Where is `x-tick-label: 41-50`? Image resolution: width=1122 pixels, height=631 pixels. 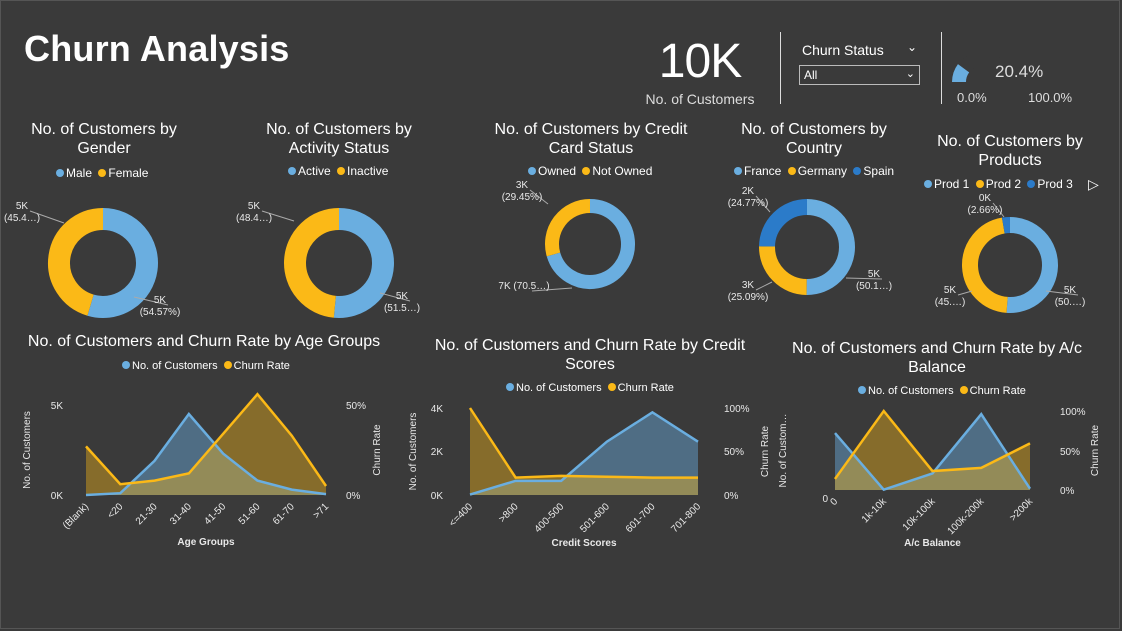
x-tick-label: 41-50 is located at coordinates (215, 514).